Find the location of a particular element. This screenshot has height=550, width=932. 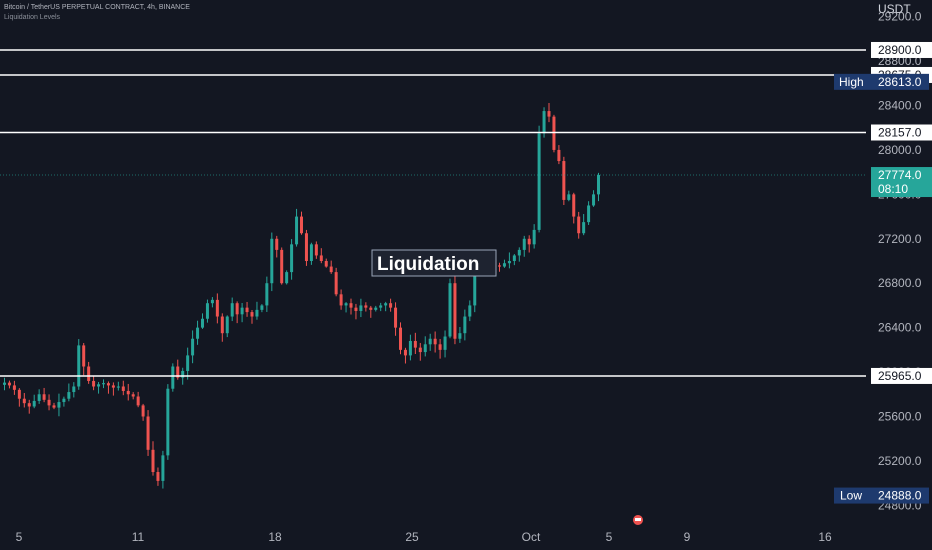

time-tick-label: 25 is located at coordinates (412, 537).